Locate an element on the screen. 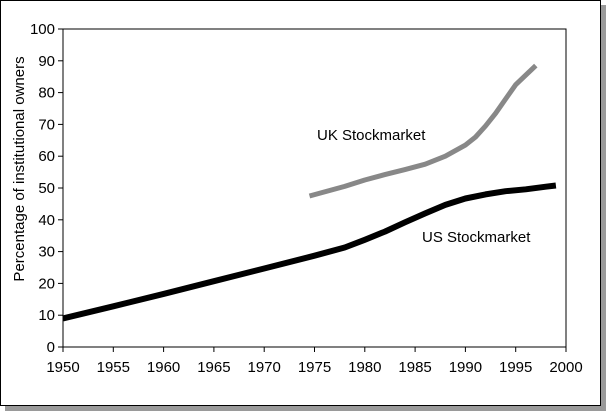 The image size is (608, 414). y-tick-label: 0 is located at coordinates (51, 347).